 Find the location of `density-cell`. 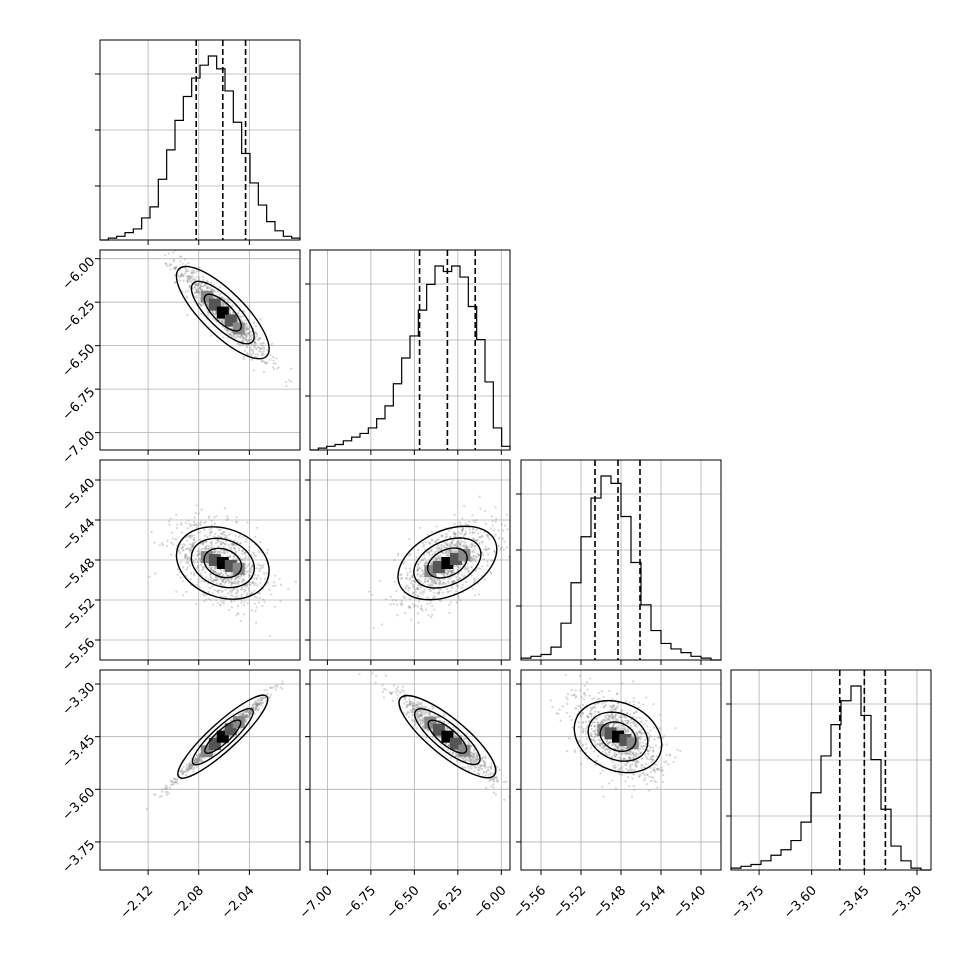

density-cell is located at coordinates (238, 722).